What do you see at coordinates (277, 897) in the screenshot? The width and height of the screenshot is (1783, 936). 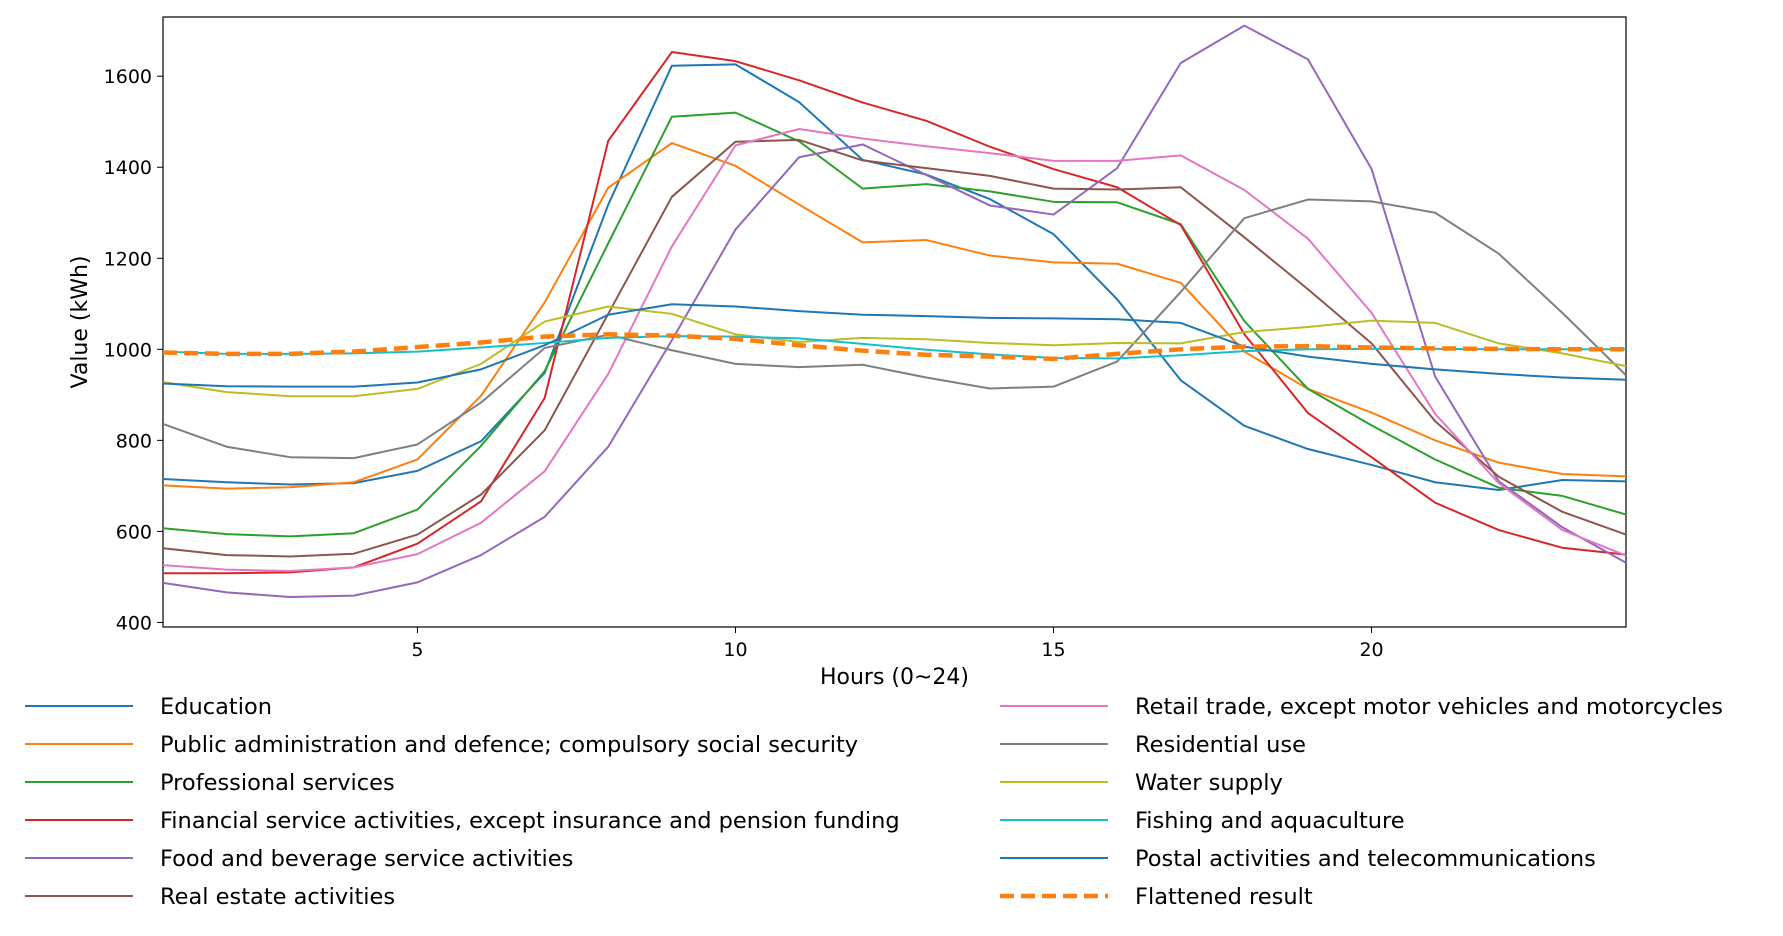 I see `legend-label: Real estate activities` at bounding box center [277, 897].